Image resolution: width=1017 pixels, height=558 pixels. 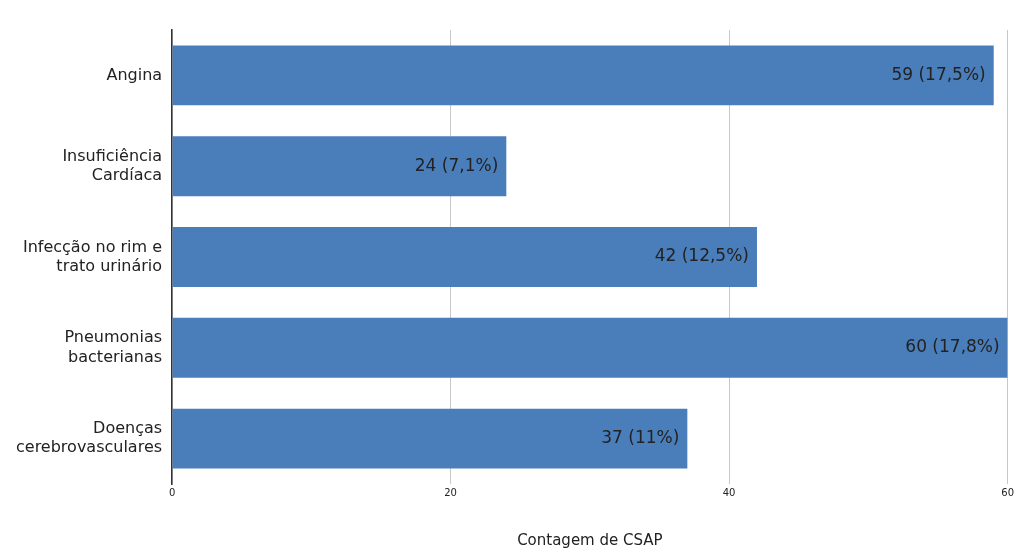 I want to click on data-label: 37 (11%), so click(x=640, y=437).